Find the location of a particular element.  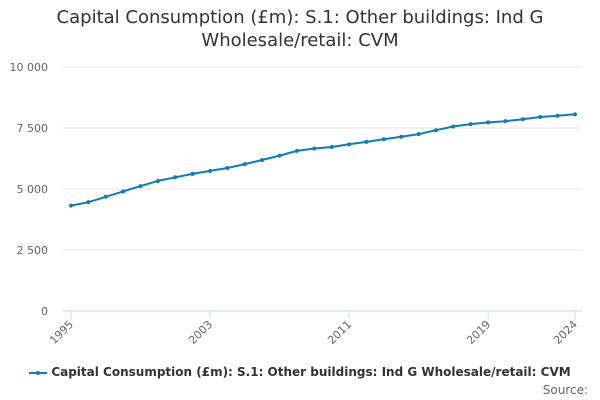

y-axis-labels: 0 2 500 5 000 7 500 10 000 is located at coordinates (29, 189).